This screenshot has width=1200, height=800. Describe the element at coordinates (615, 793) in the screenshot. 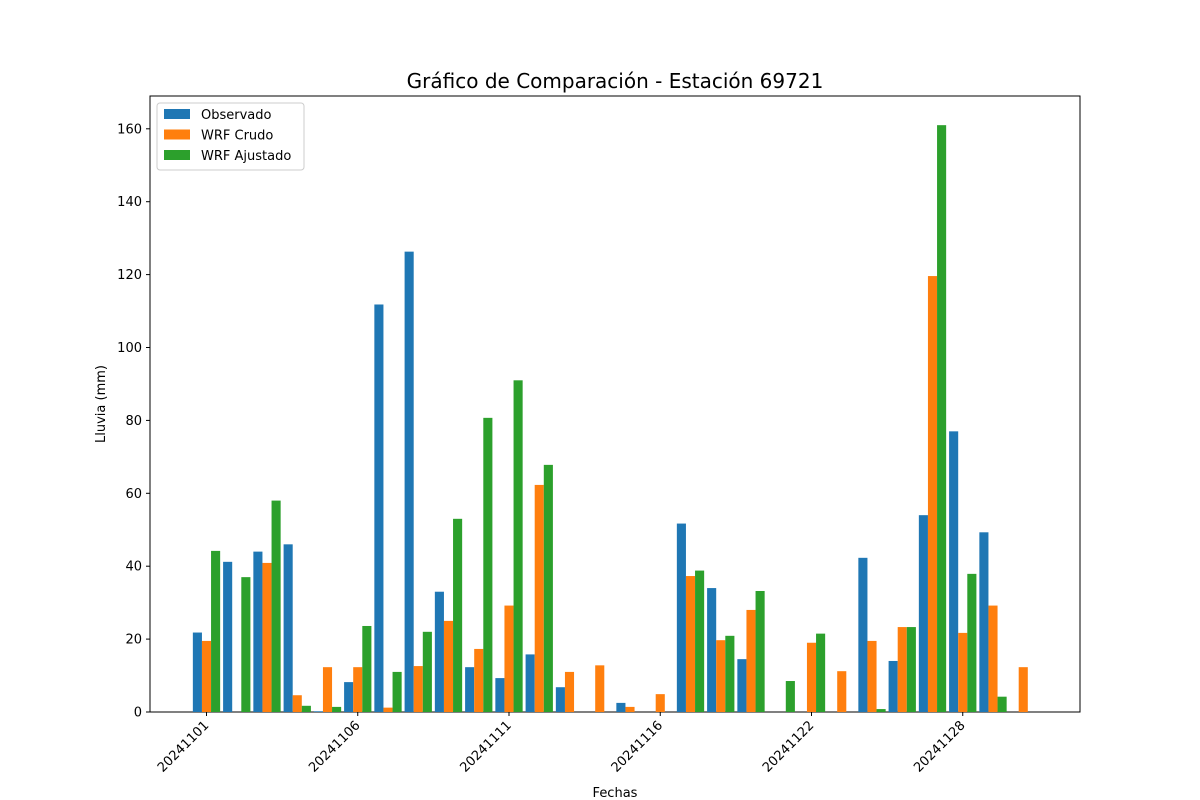

I see `x-axis-label: Fechas` at that location.